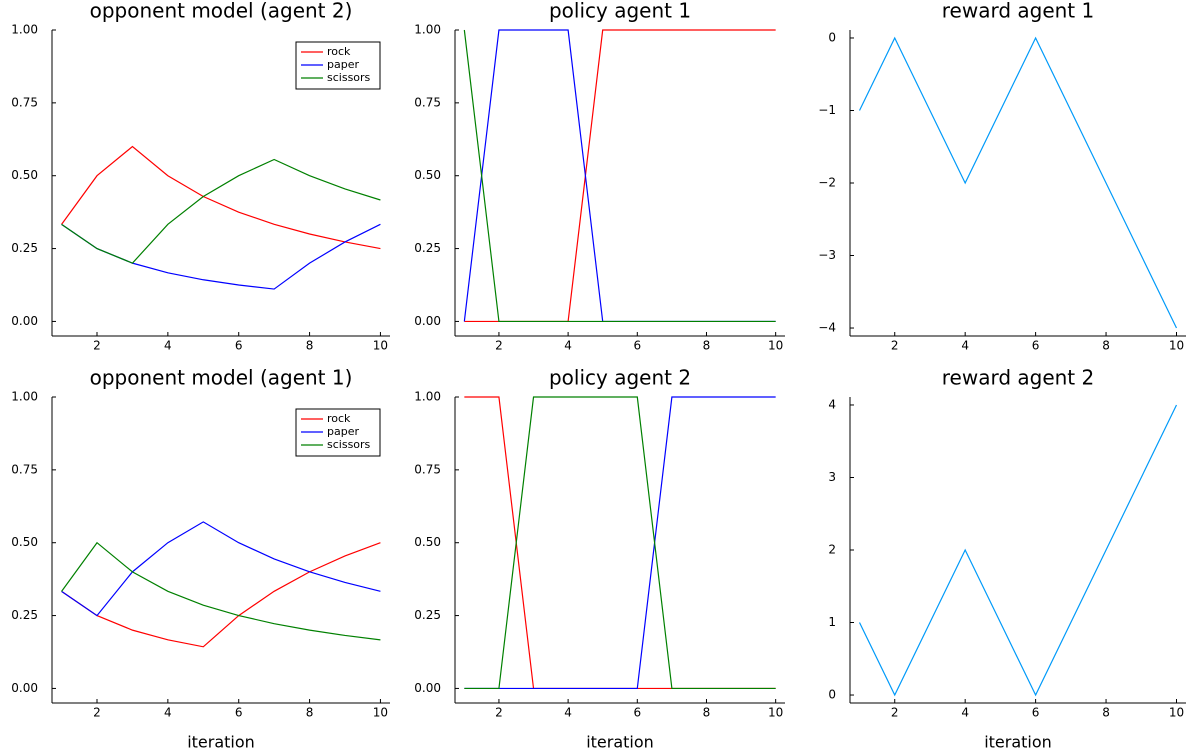 The height and width of the screenshot is (750, 1200). I want to click on panel-title: opponent model (agent 1), so click(221, 378).